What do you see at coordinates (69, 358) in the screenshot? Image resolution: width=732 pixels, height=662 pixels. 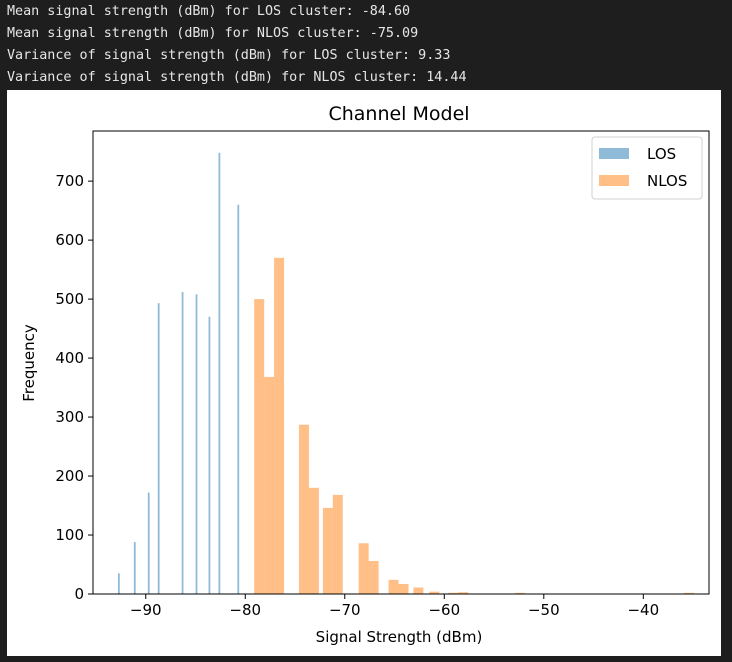 I see `y-tick-label: 400` at bounding box center [69, 358].